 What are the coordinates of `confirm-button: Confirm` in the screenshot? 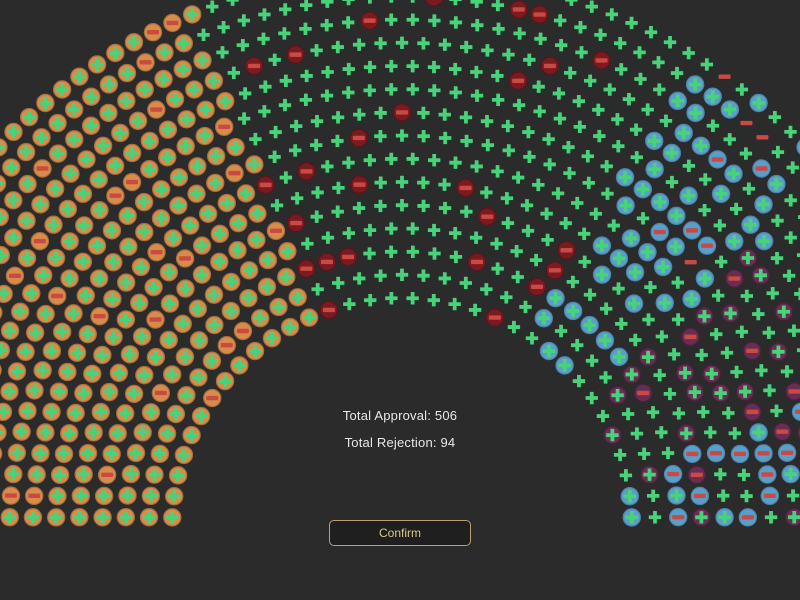 It's located at (400, 533).